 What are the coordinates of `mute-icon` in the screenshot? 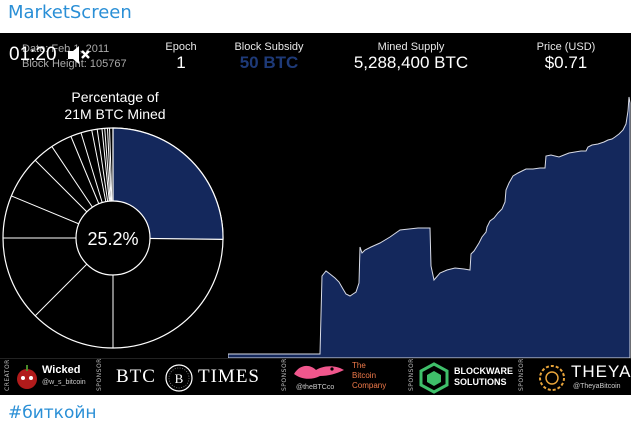 It's located at (78, 55).